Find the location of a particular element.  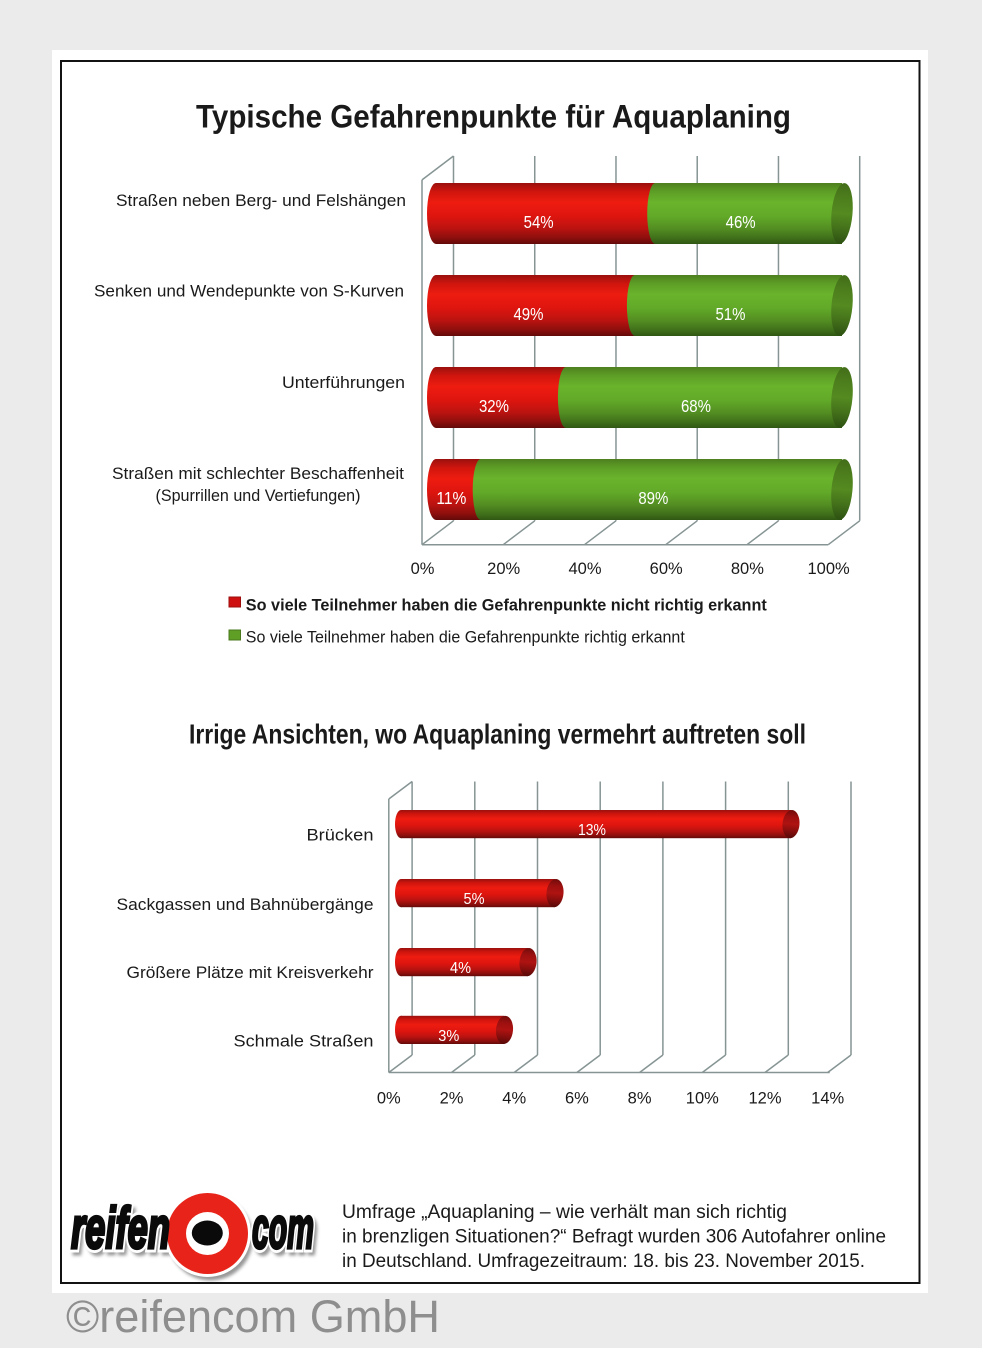

svg-text:Senken und Wendepunkte von S-K: Senken und Wendepunkte von S-Kurven is located at coordinates (249, 291).